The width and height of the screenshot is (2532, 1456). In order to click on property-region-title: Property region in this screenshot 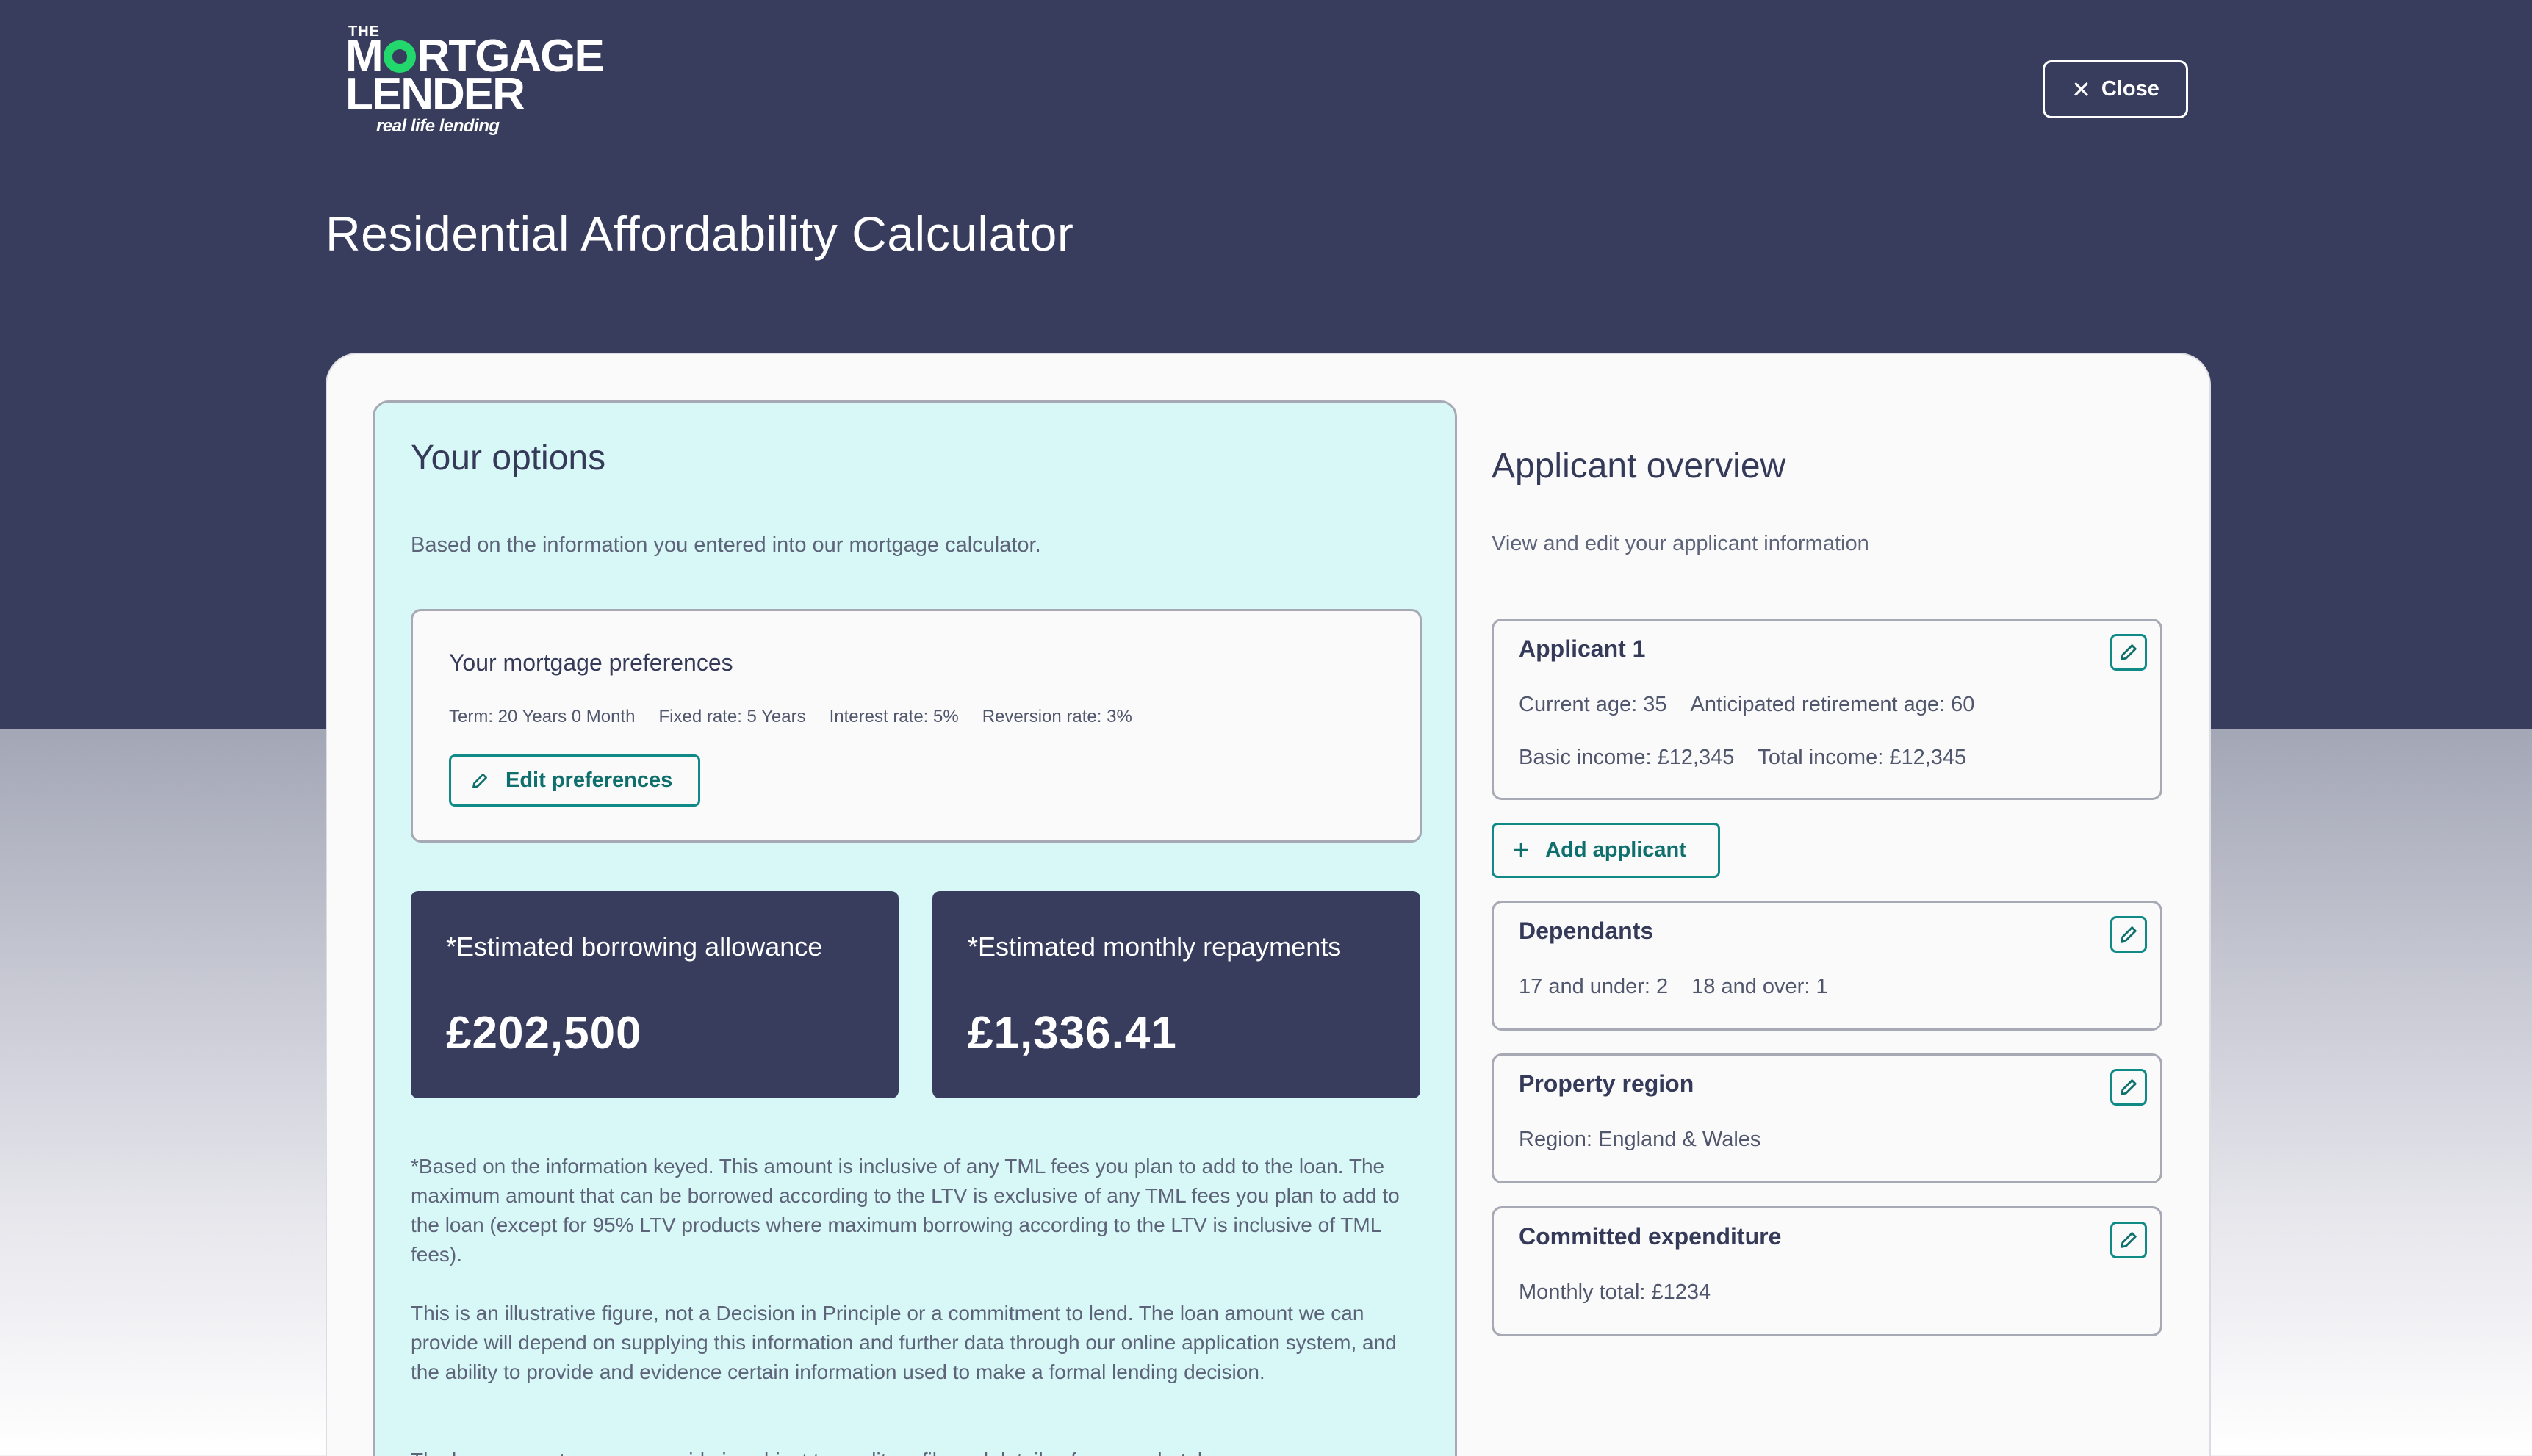, I will do `click(1606, 1083)`.